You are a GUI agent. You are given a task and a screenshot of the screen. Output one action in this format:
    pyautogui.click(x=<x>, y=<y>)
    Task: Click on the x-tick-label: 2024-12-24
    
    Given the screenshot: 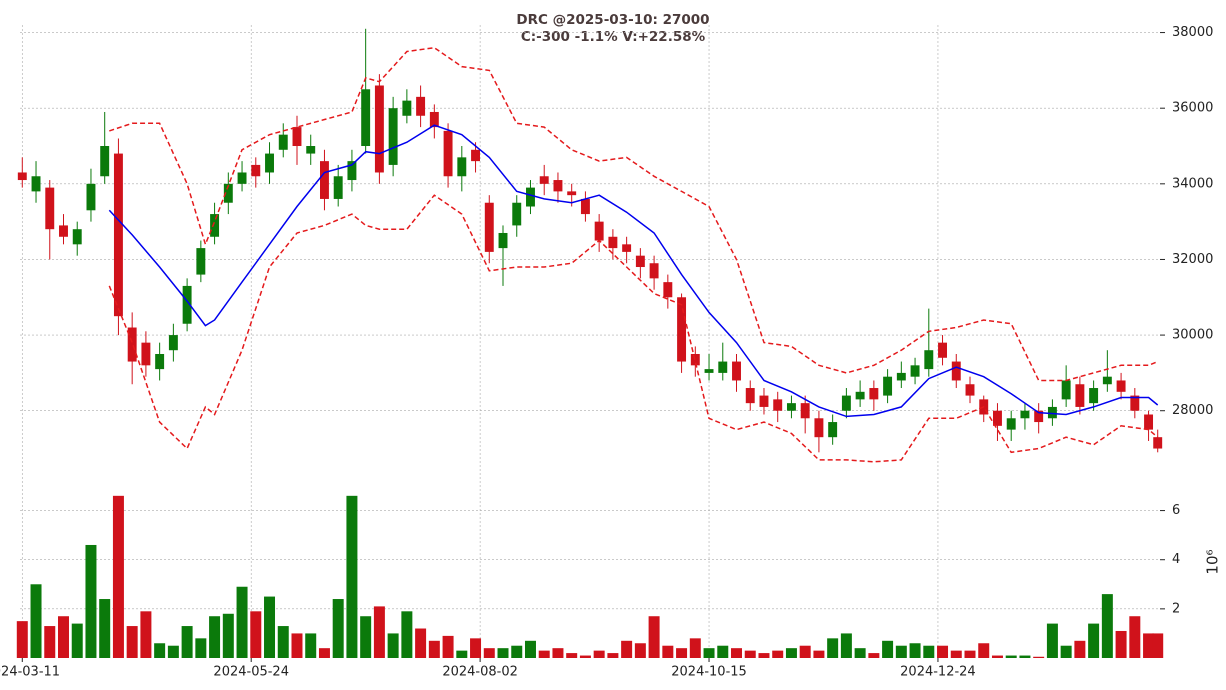 What is the action you would take?
    pyautogui.click(x=938, y=672)
    